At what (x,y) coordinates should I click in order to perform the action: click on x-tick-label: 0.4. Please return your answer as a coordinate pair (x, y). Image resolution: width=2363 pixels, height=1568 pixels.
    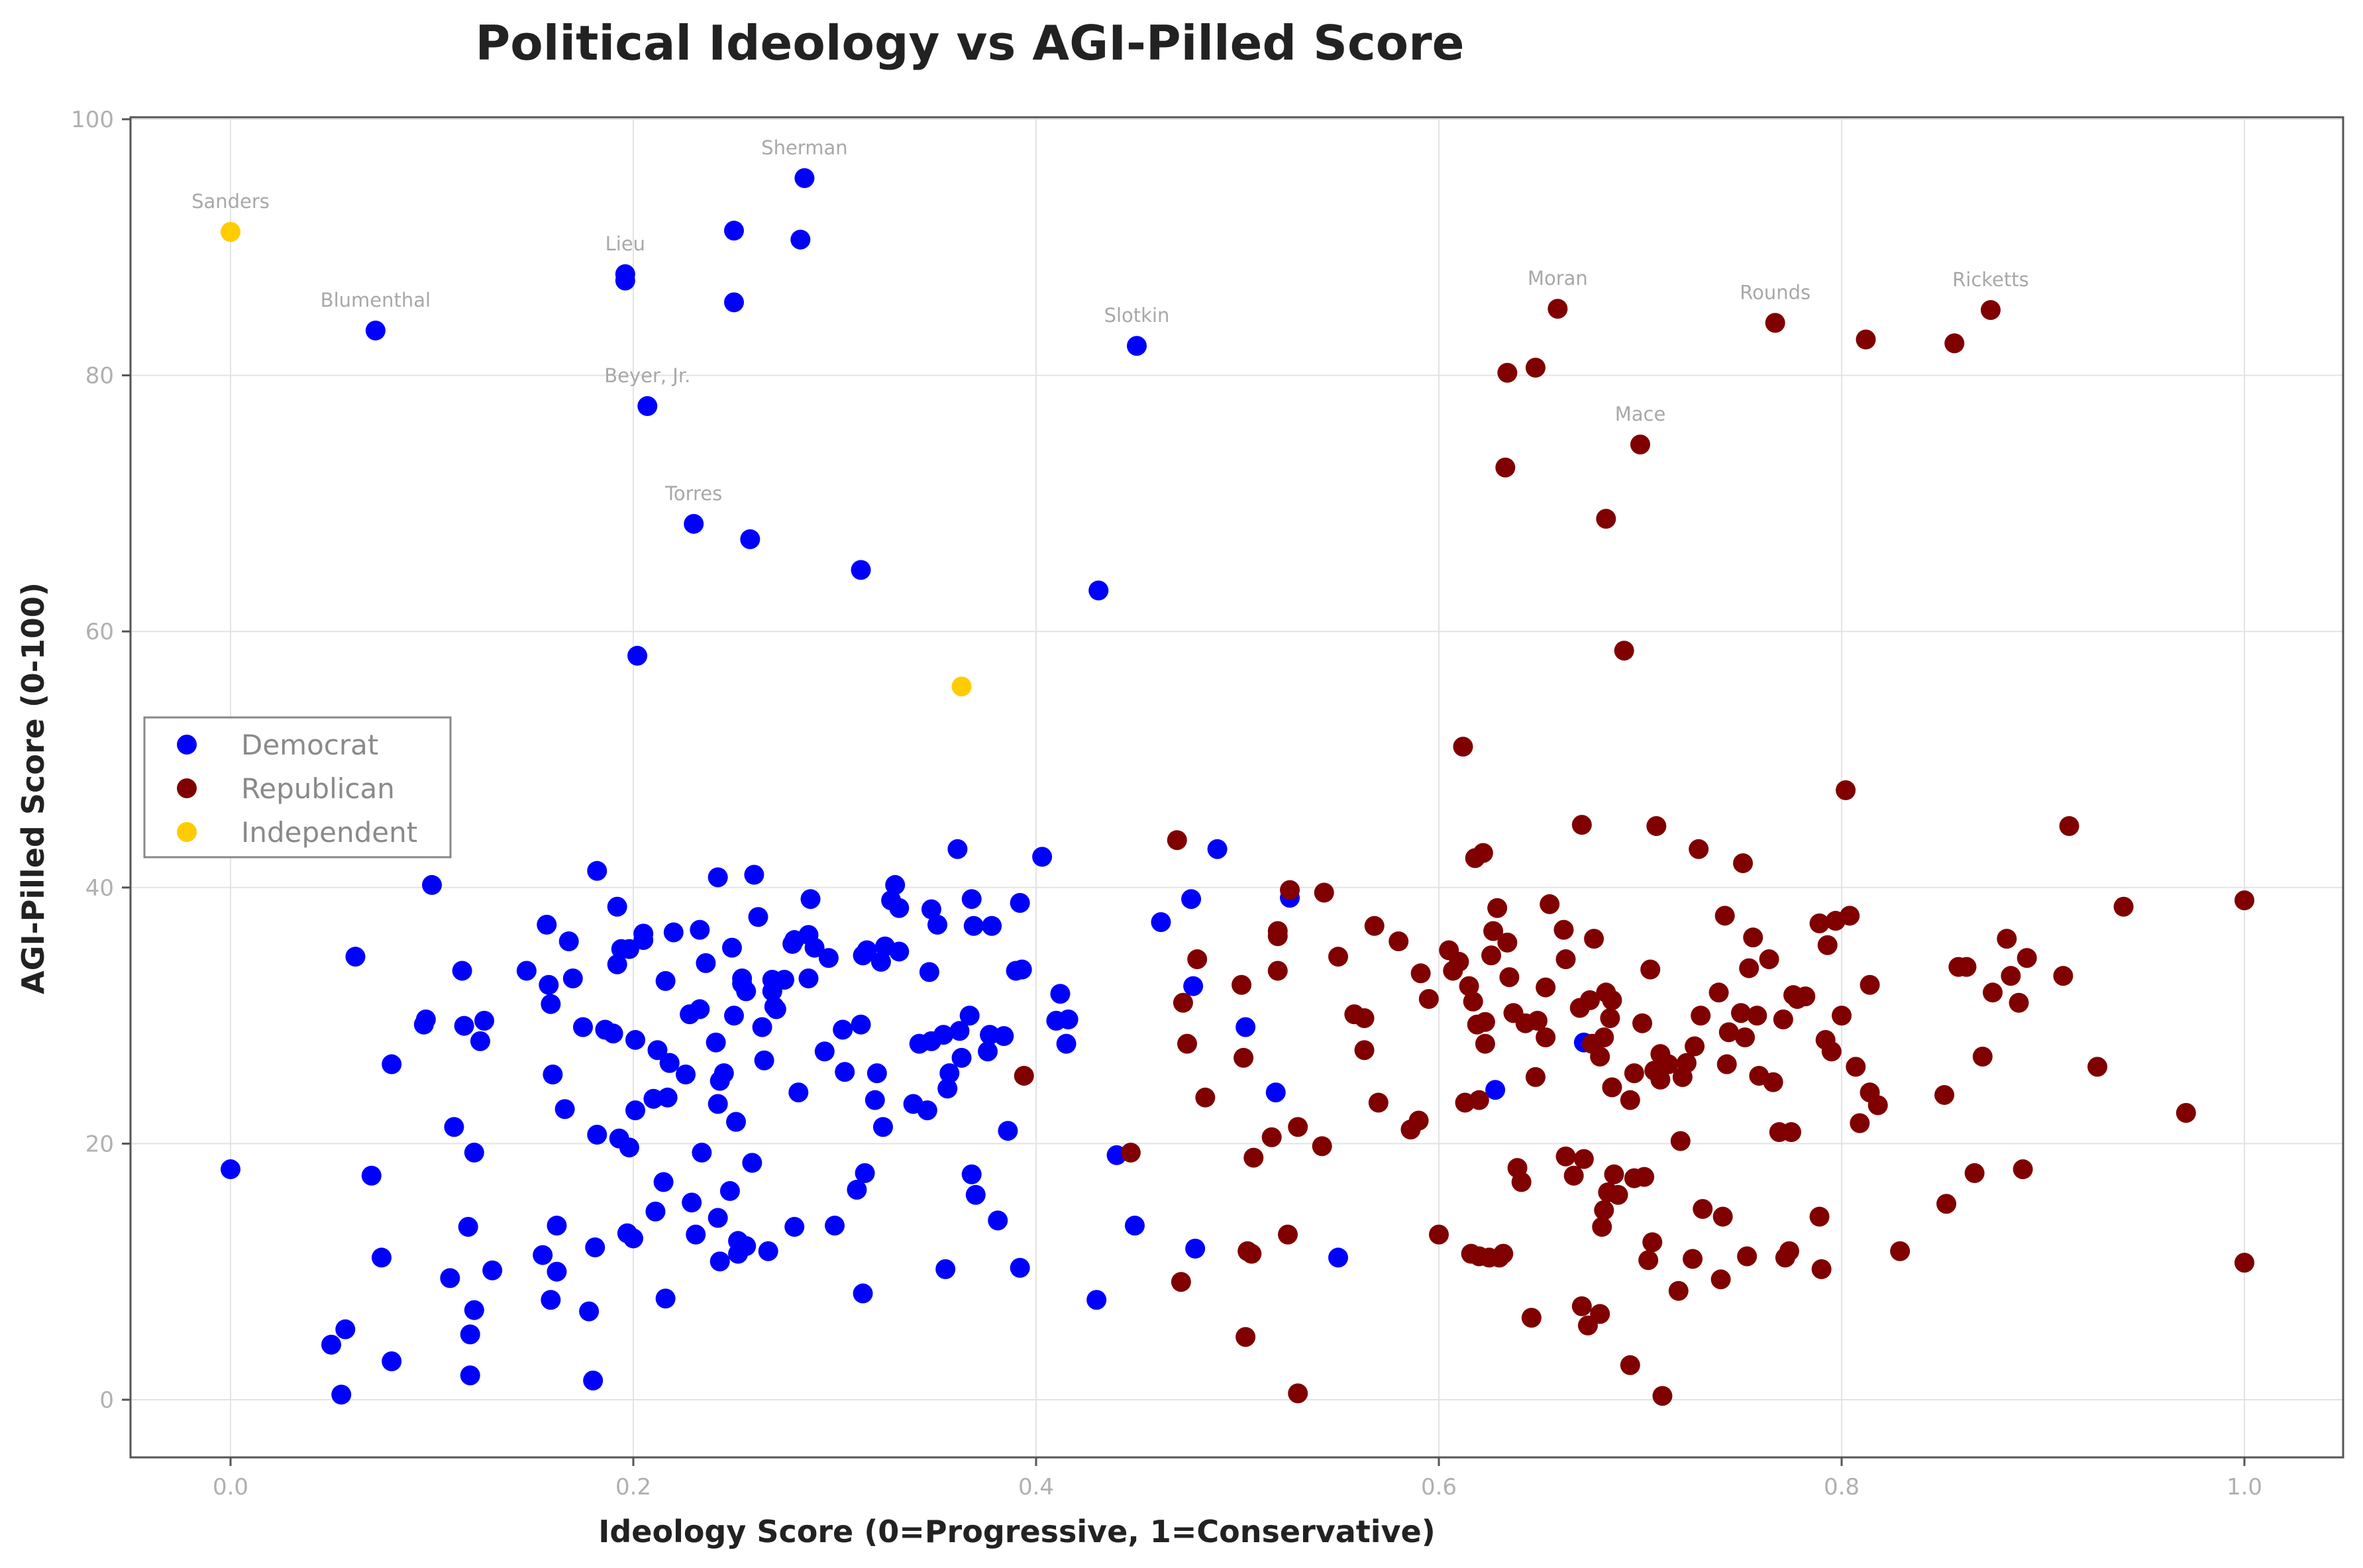
    Looking at the image, I should click on (1036, 1487).